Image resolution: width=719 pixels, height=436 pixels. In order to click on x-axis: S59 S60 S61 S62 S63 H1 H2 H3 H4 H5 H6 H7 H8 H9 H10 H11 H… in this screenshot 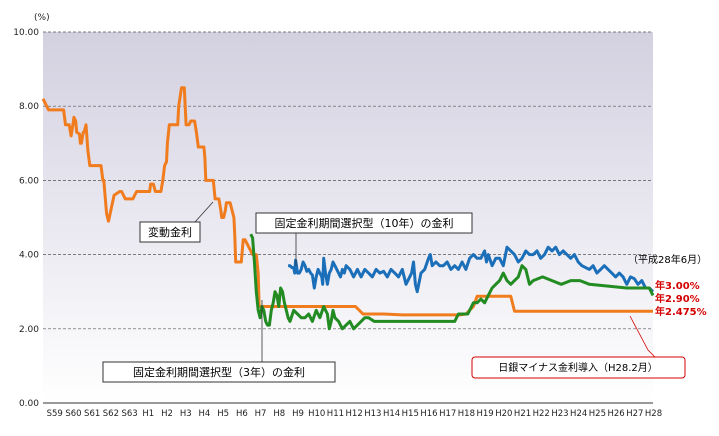, I will do `click(354, 414)`.